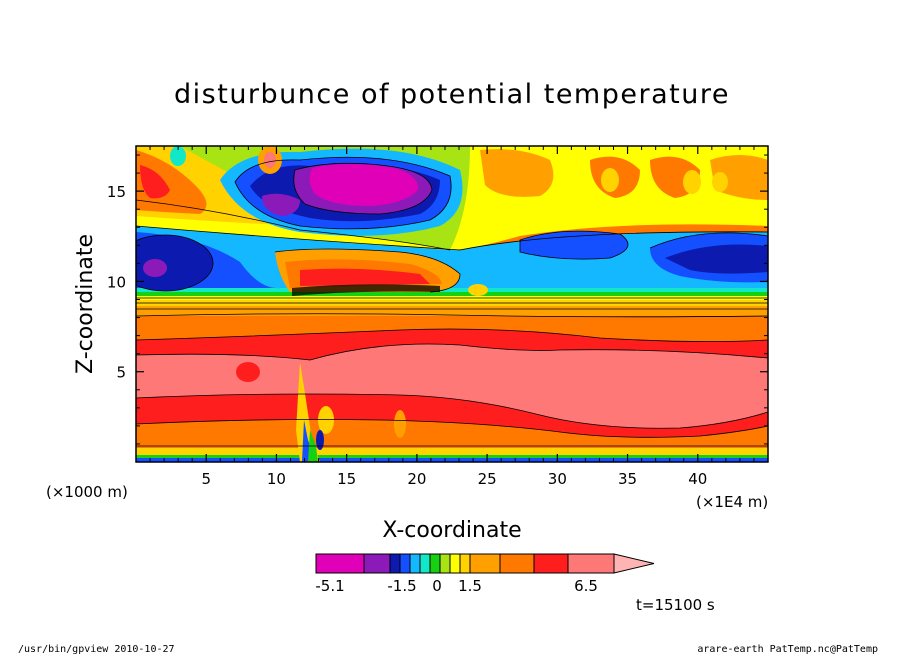  What do you see at coordinates (121, 373) in the screenshot?
I see `y-tick-label: 5` at bounding box center [121, 373].